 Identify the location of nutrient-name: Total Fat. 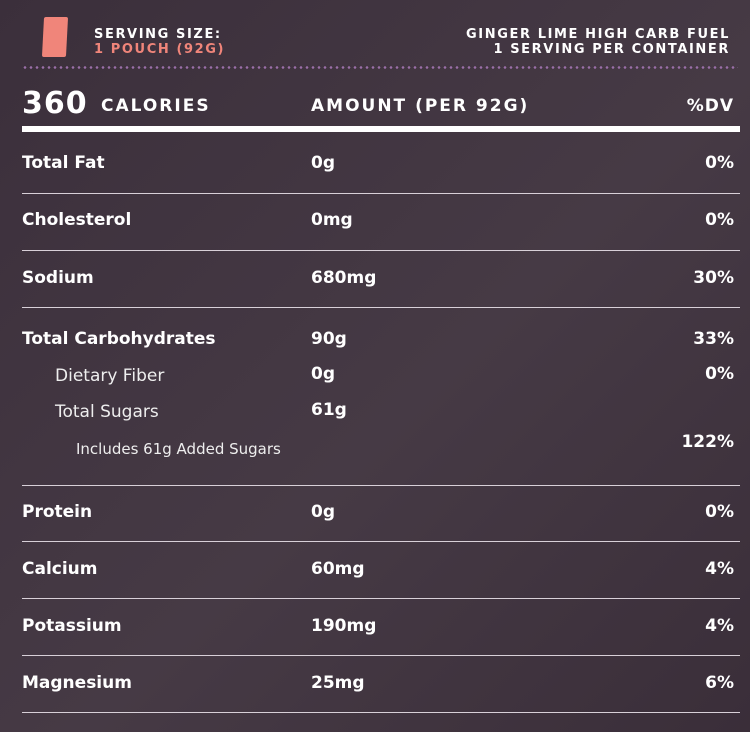
(63, 163).